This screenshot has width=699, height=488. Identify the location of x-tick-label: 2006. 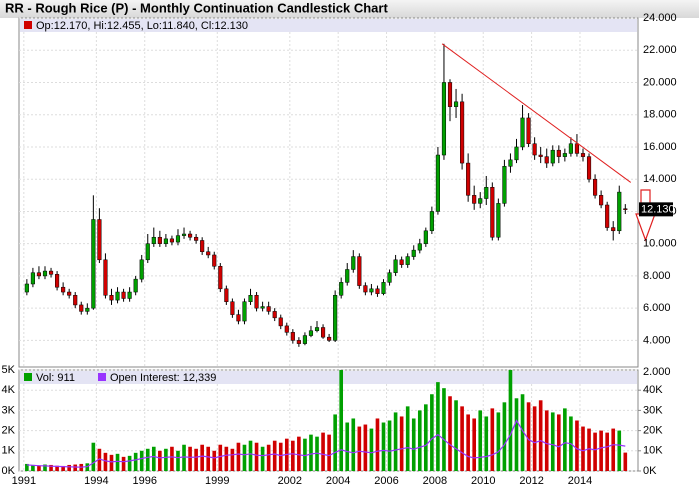
(386, 481).